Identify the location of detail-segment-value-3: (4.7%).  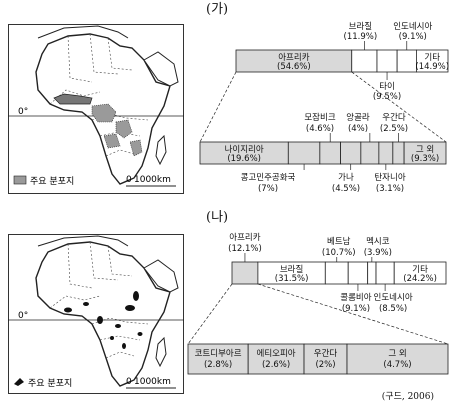
(397, 365).